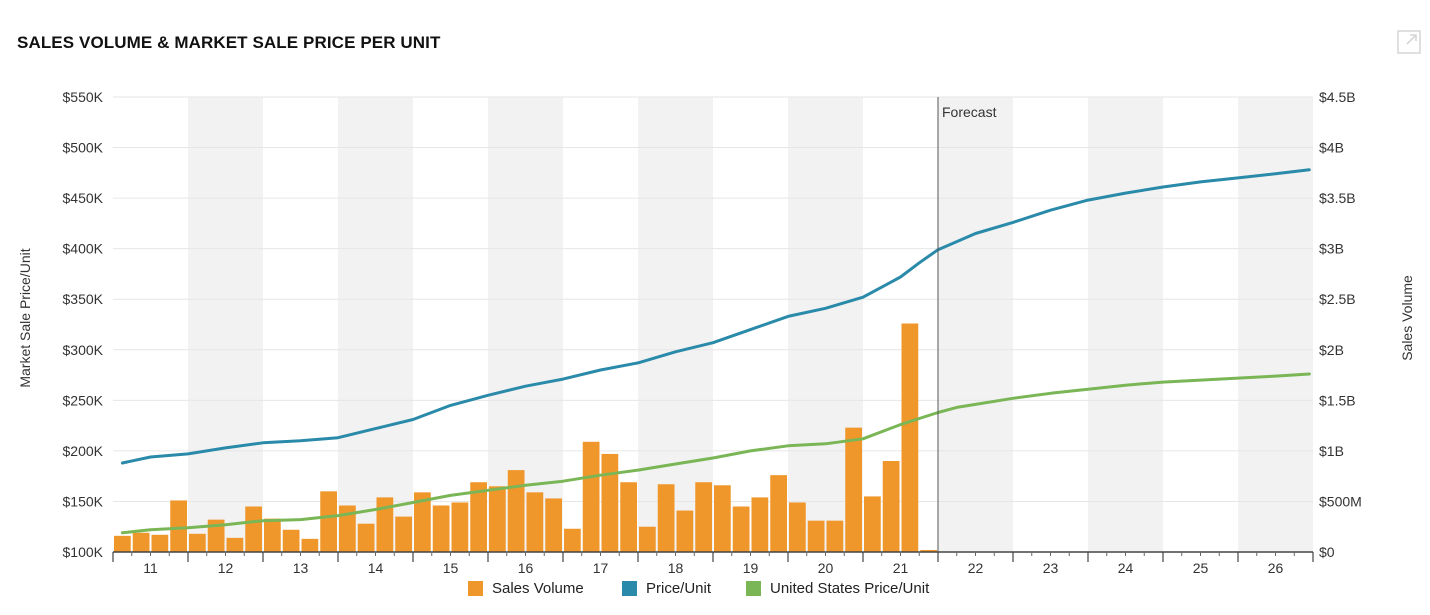 The image size is (1430, 615). Describe the element at coordinates (751, 568) in the screenshot. I see `x-tick-label: 19` at that location.